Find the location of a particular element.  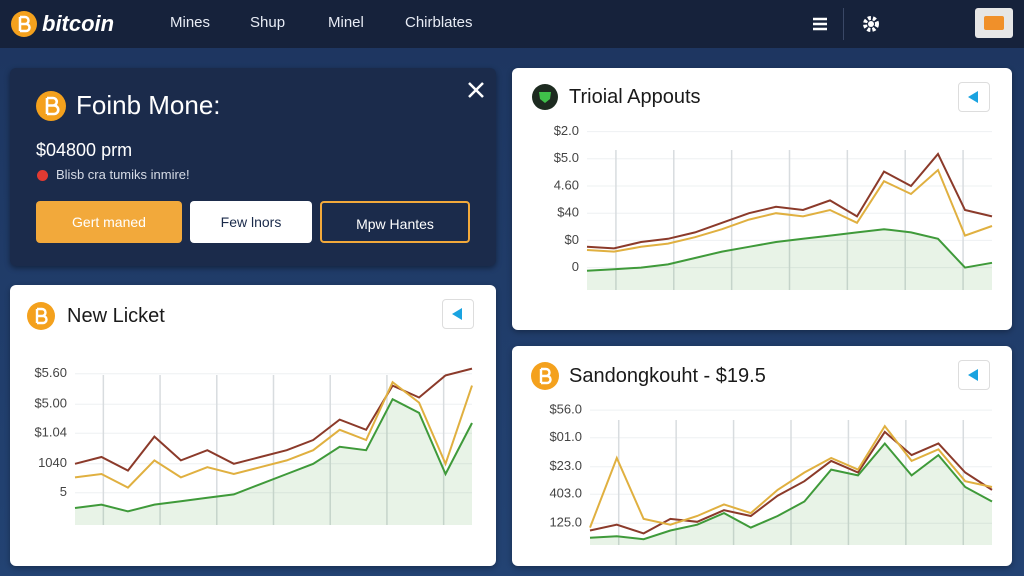

nav-link: Mines is located at coordinates (190, 22).